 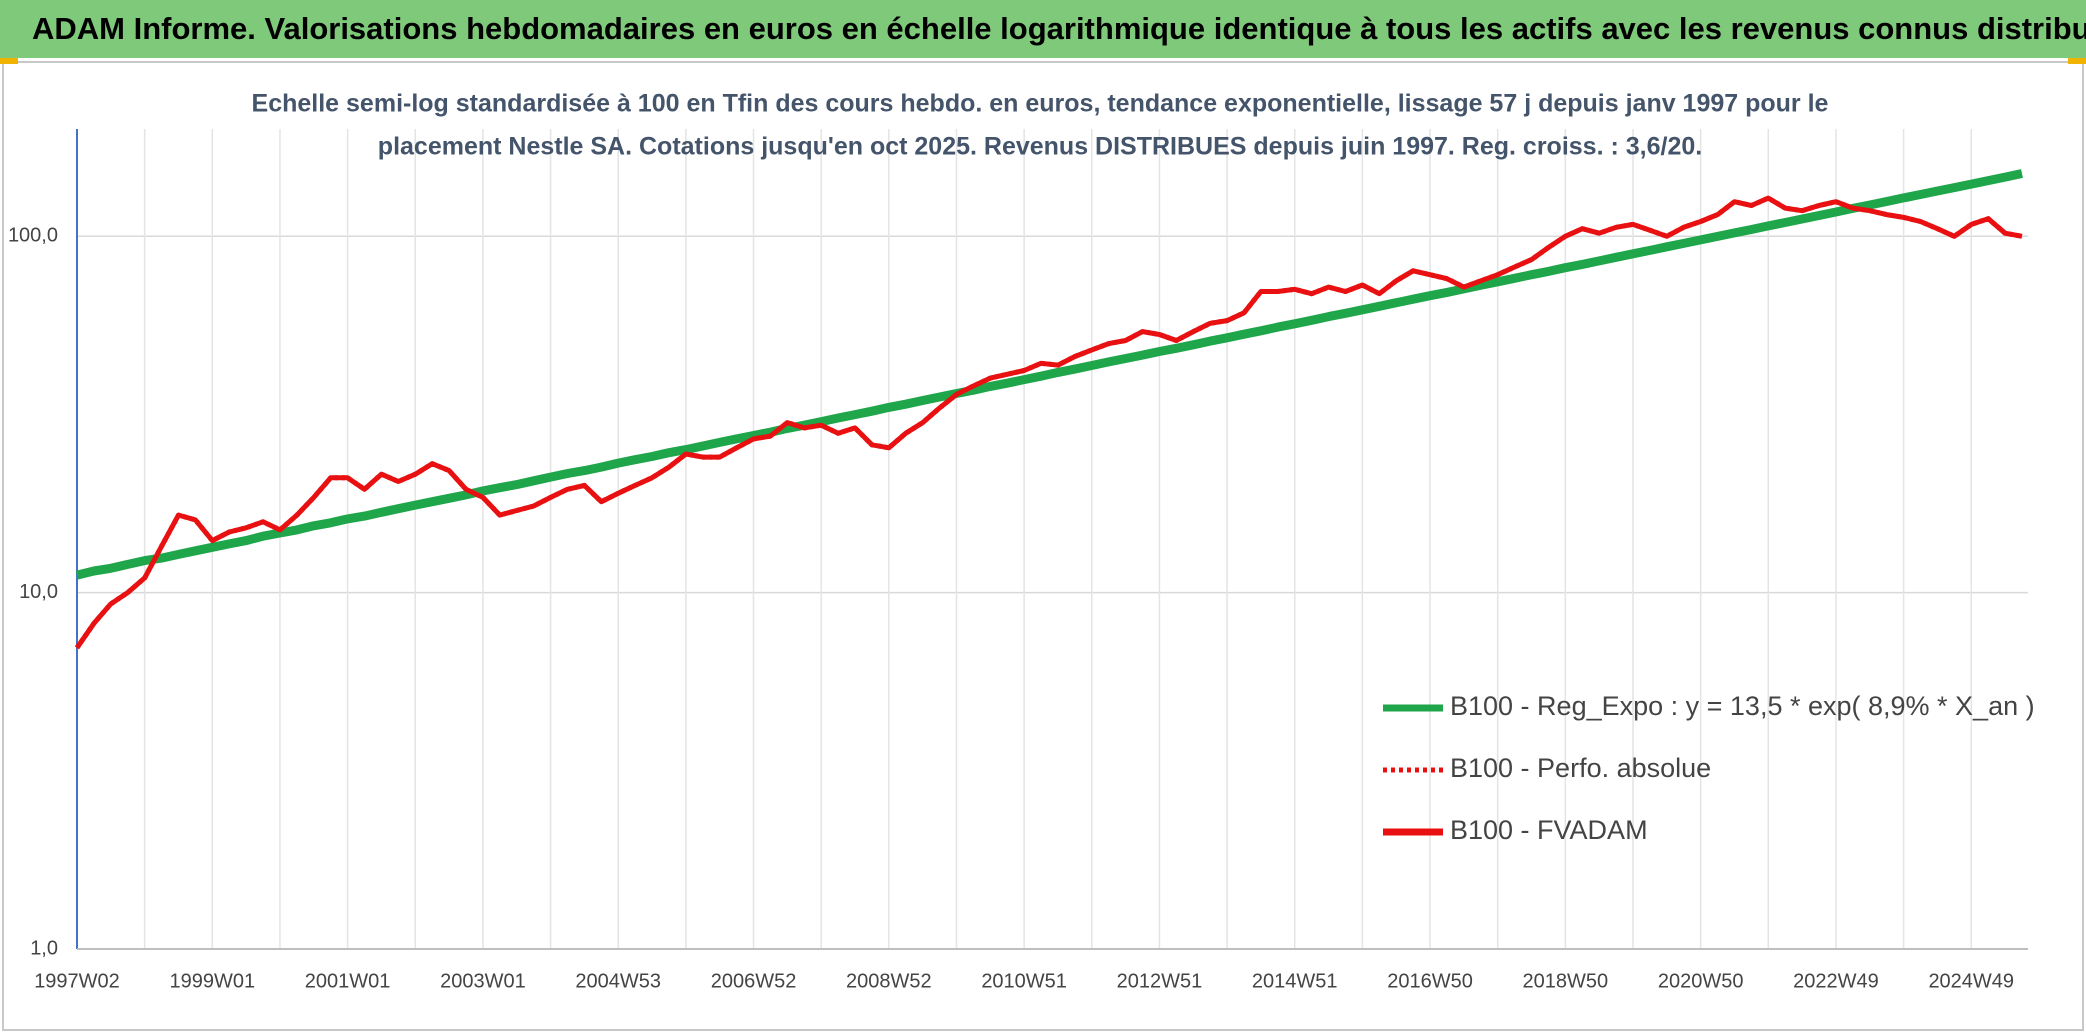 What do you see at coordinates (1566, 981) in the screenshot?
I see `x-tick-label: 2018W50` at bounding box center [1566, 981].